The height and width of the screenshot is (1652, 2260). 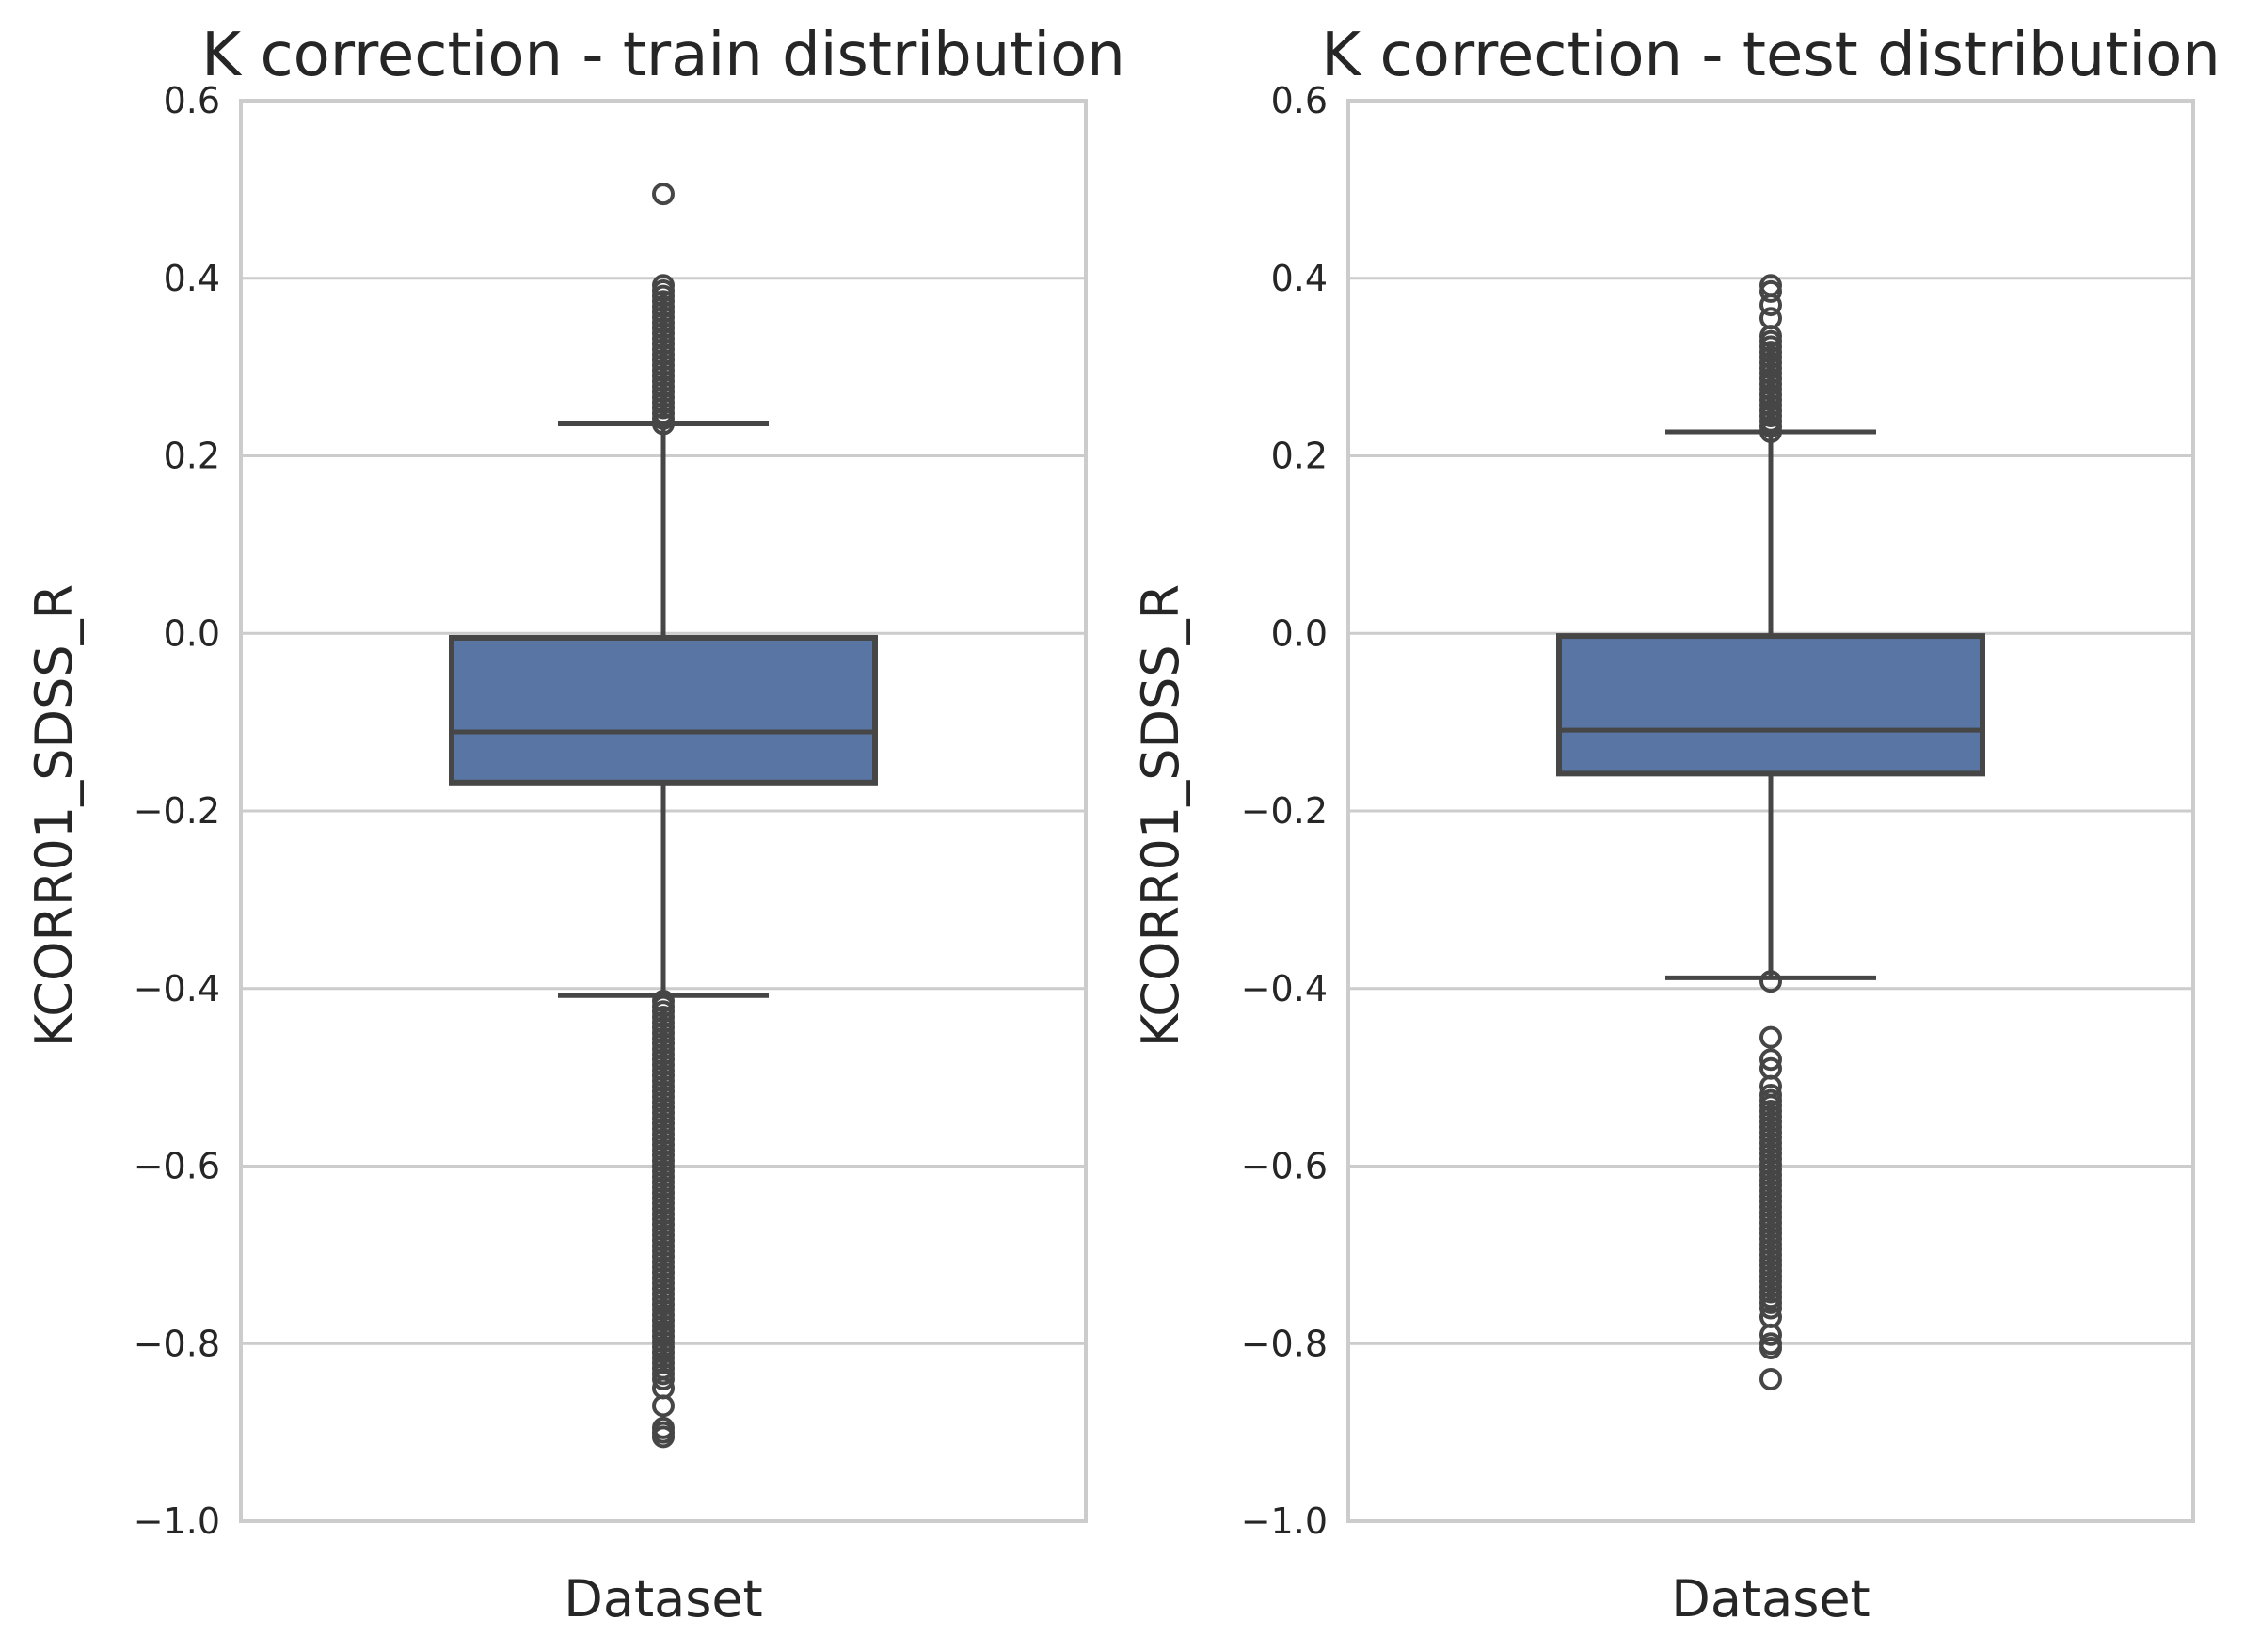 I want to click on test-y-tick-labels: −1.0 −0.8 −0.6 −0.4 −0.2 0.0 0.2 0.4 0.6, so click(x=1284, y=811).